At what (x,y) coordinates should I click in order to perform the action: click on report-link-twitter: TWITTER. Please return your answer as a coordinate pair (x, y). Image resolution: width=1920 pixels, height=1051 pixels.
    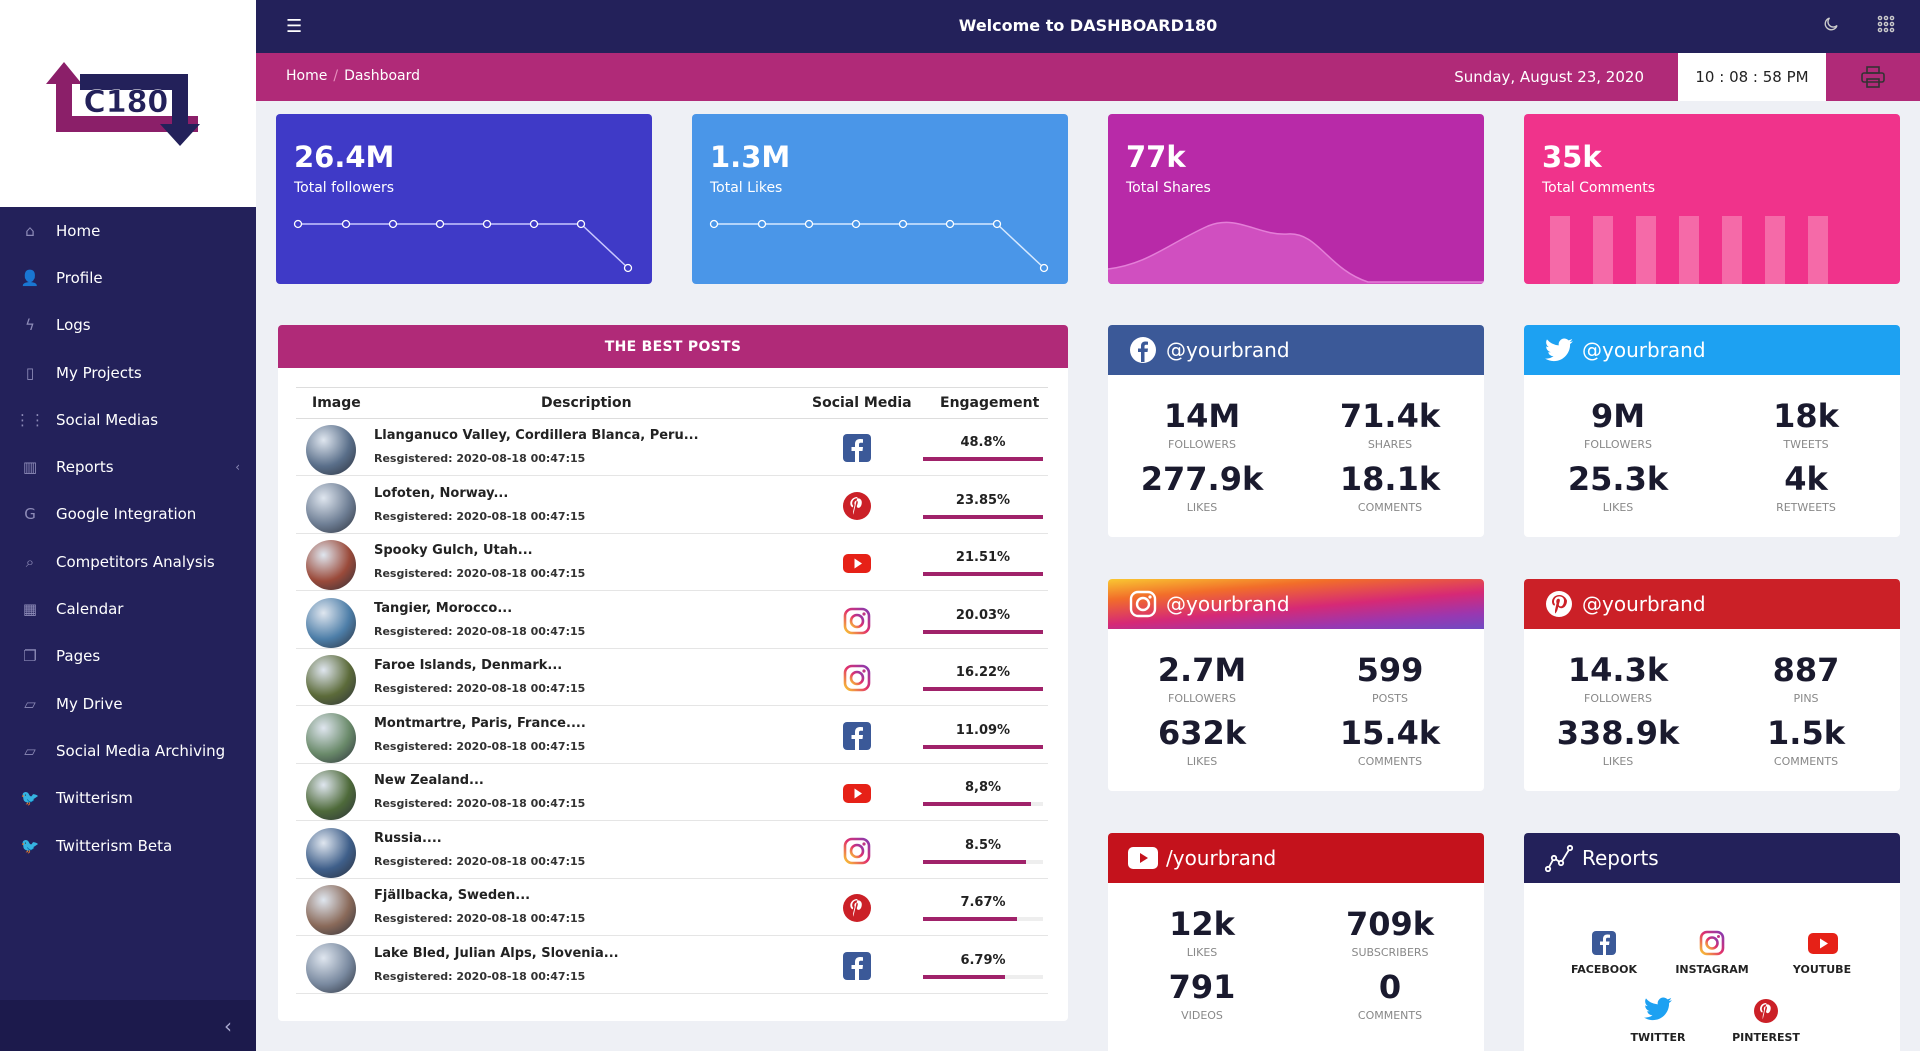
    Looking at the image, I should click on (1658, 1020).